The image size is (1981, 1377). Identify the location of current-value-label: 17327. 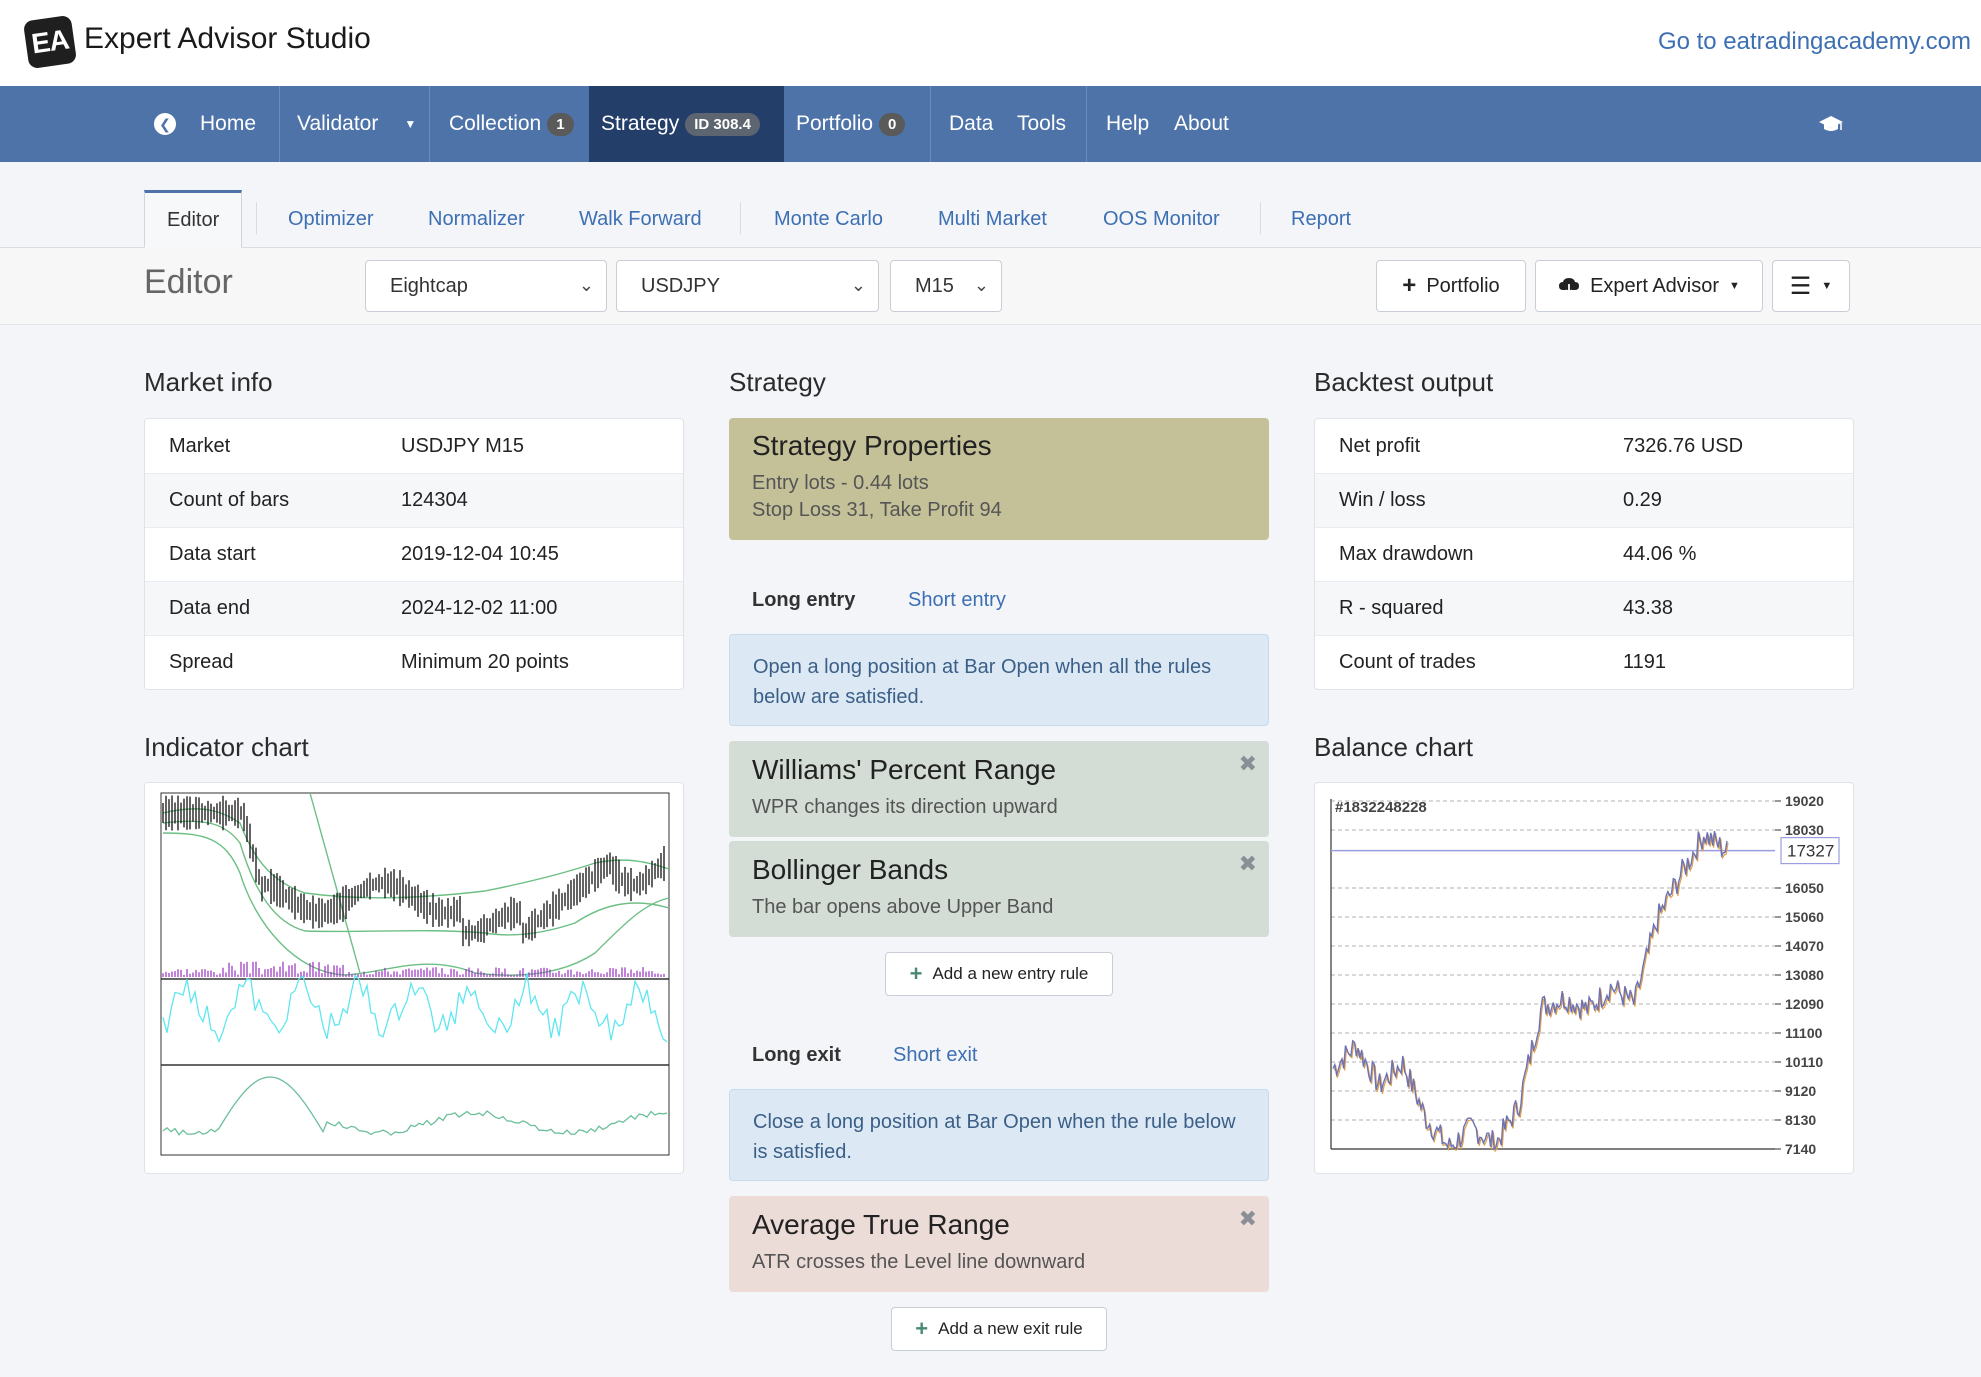
(1810, 851).